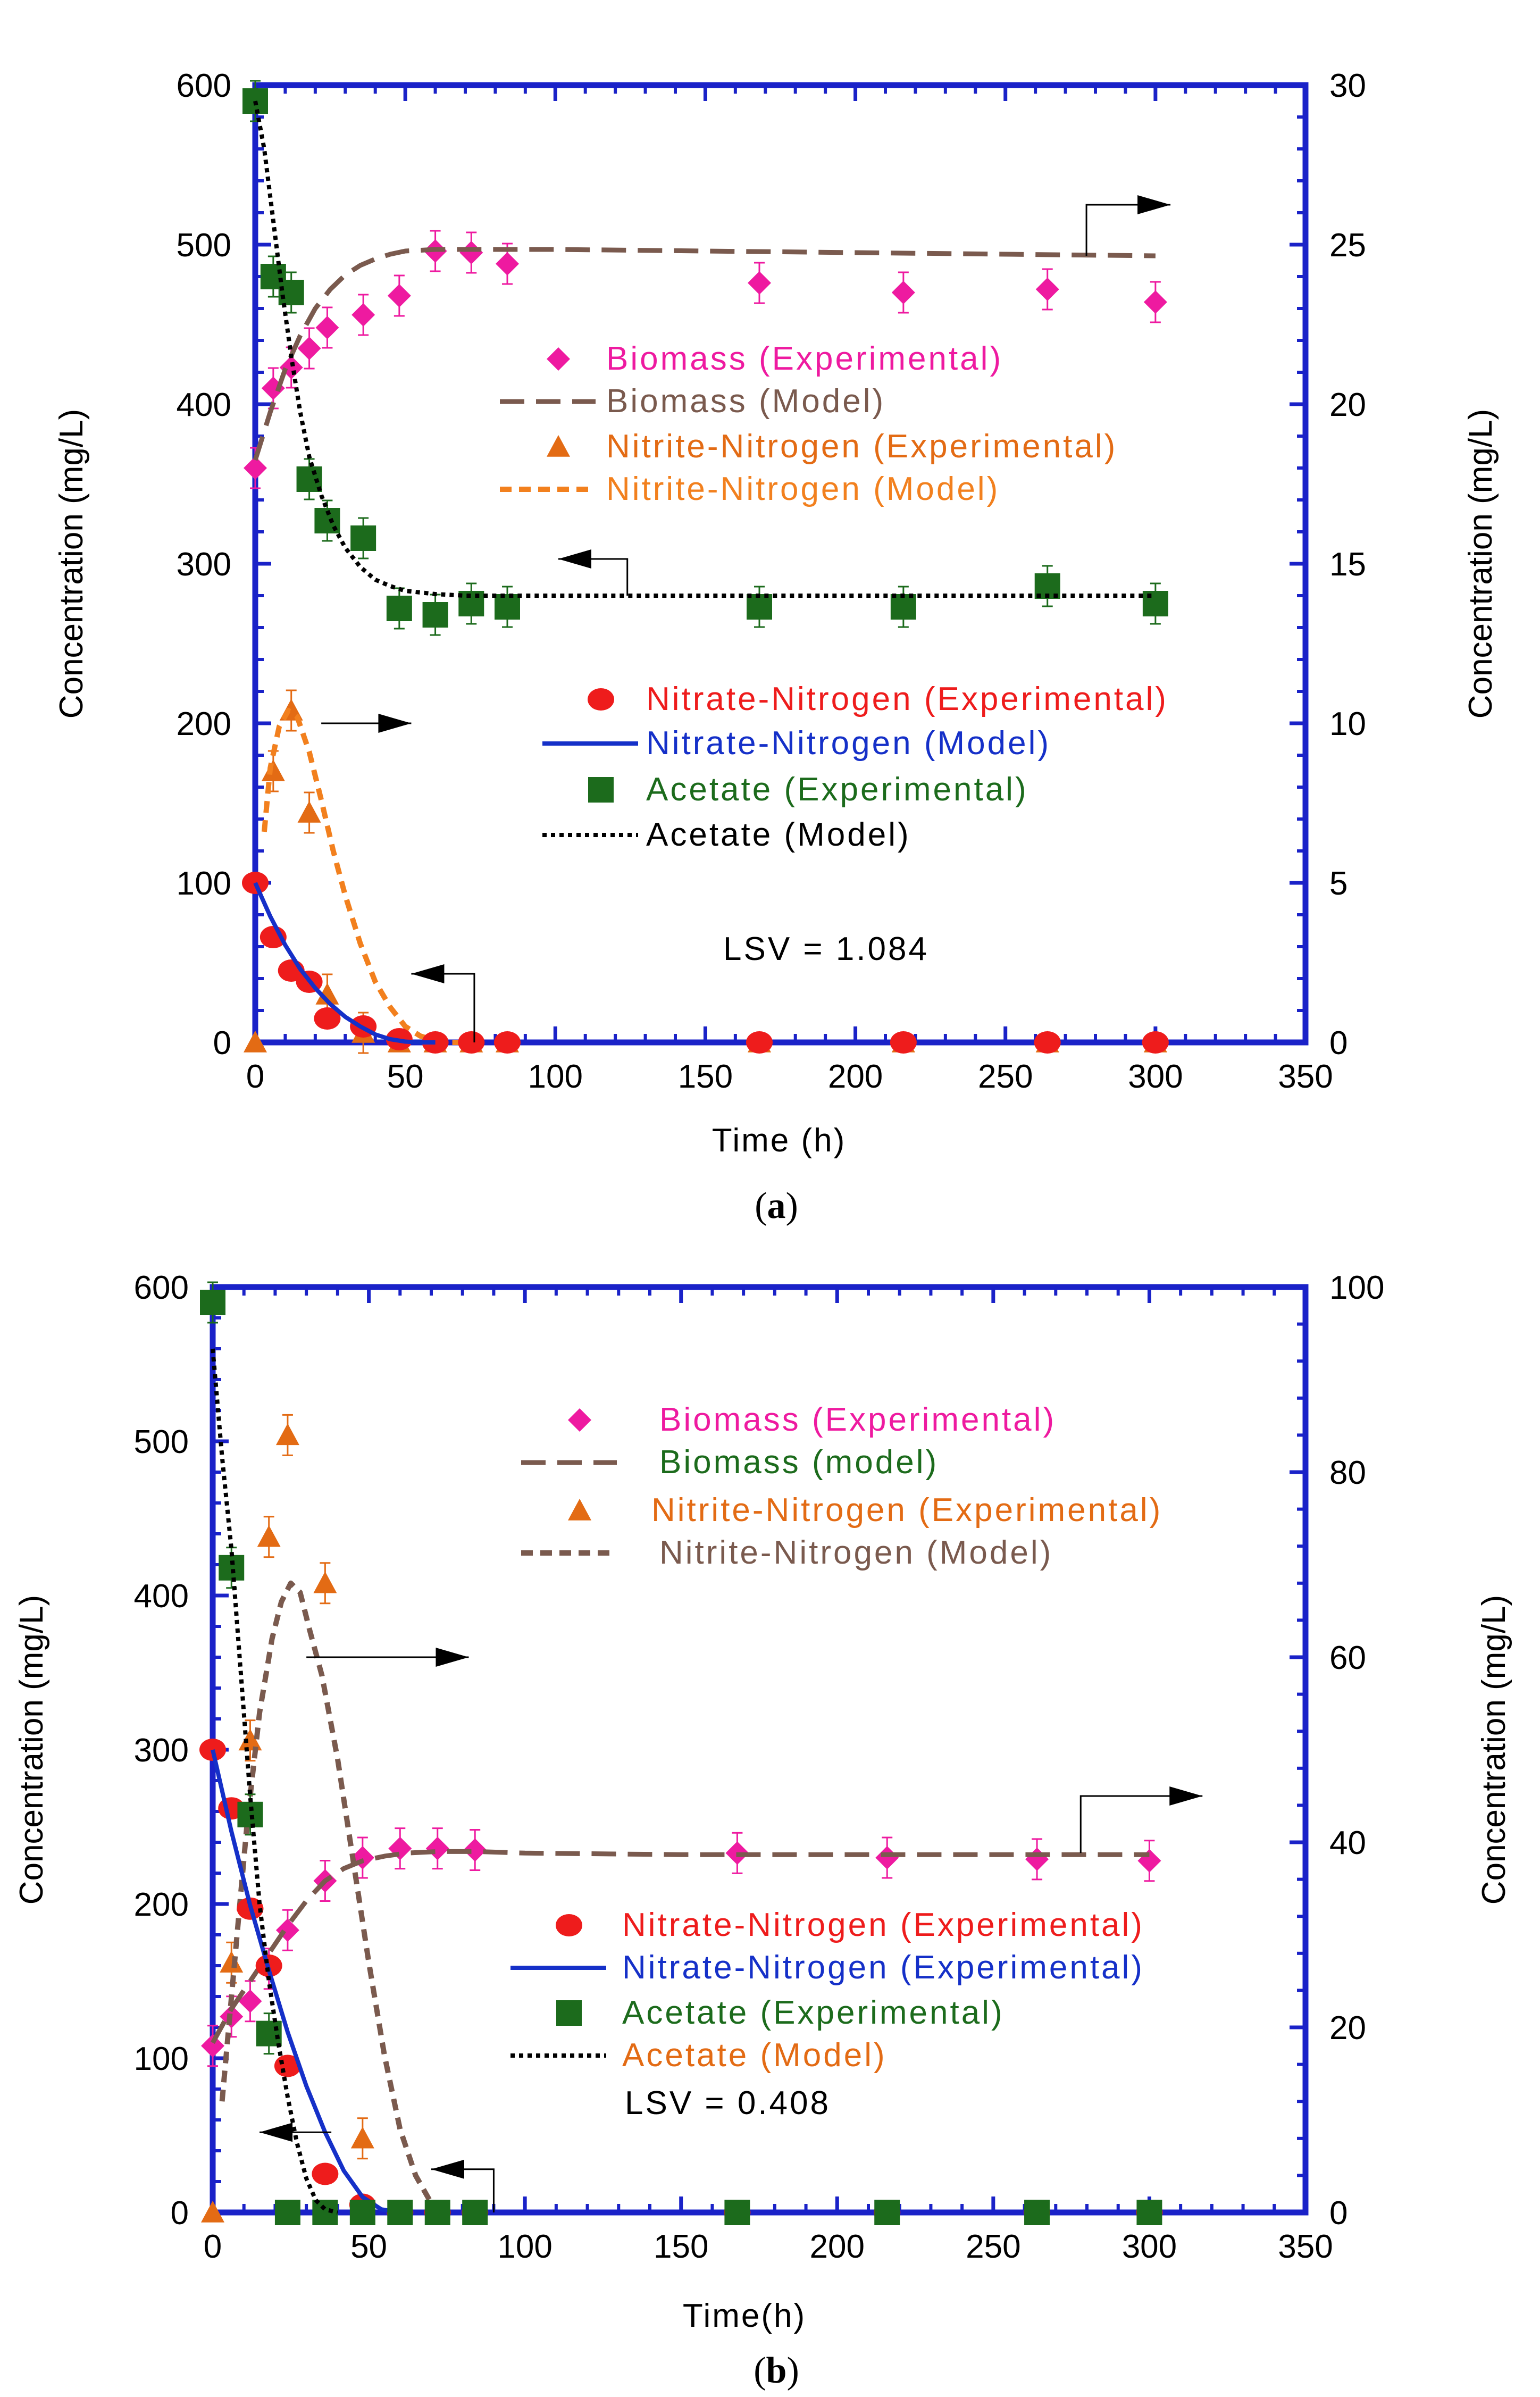 The height and width of the screenshot is (2397, 1540). What do you see at coordinates (579, 1510) in the screenshot?
I see `legend-swatch-triangle` at bounding box center [579, 1510].